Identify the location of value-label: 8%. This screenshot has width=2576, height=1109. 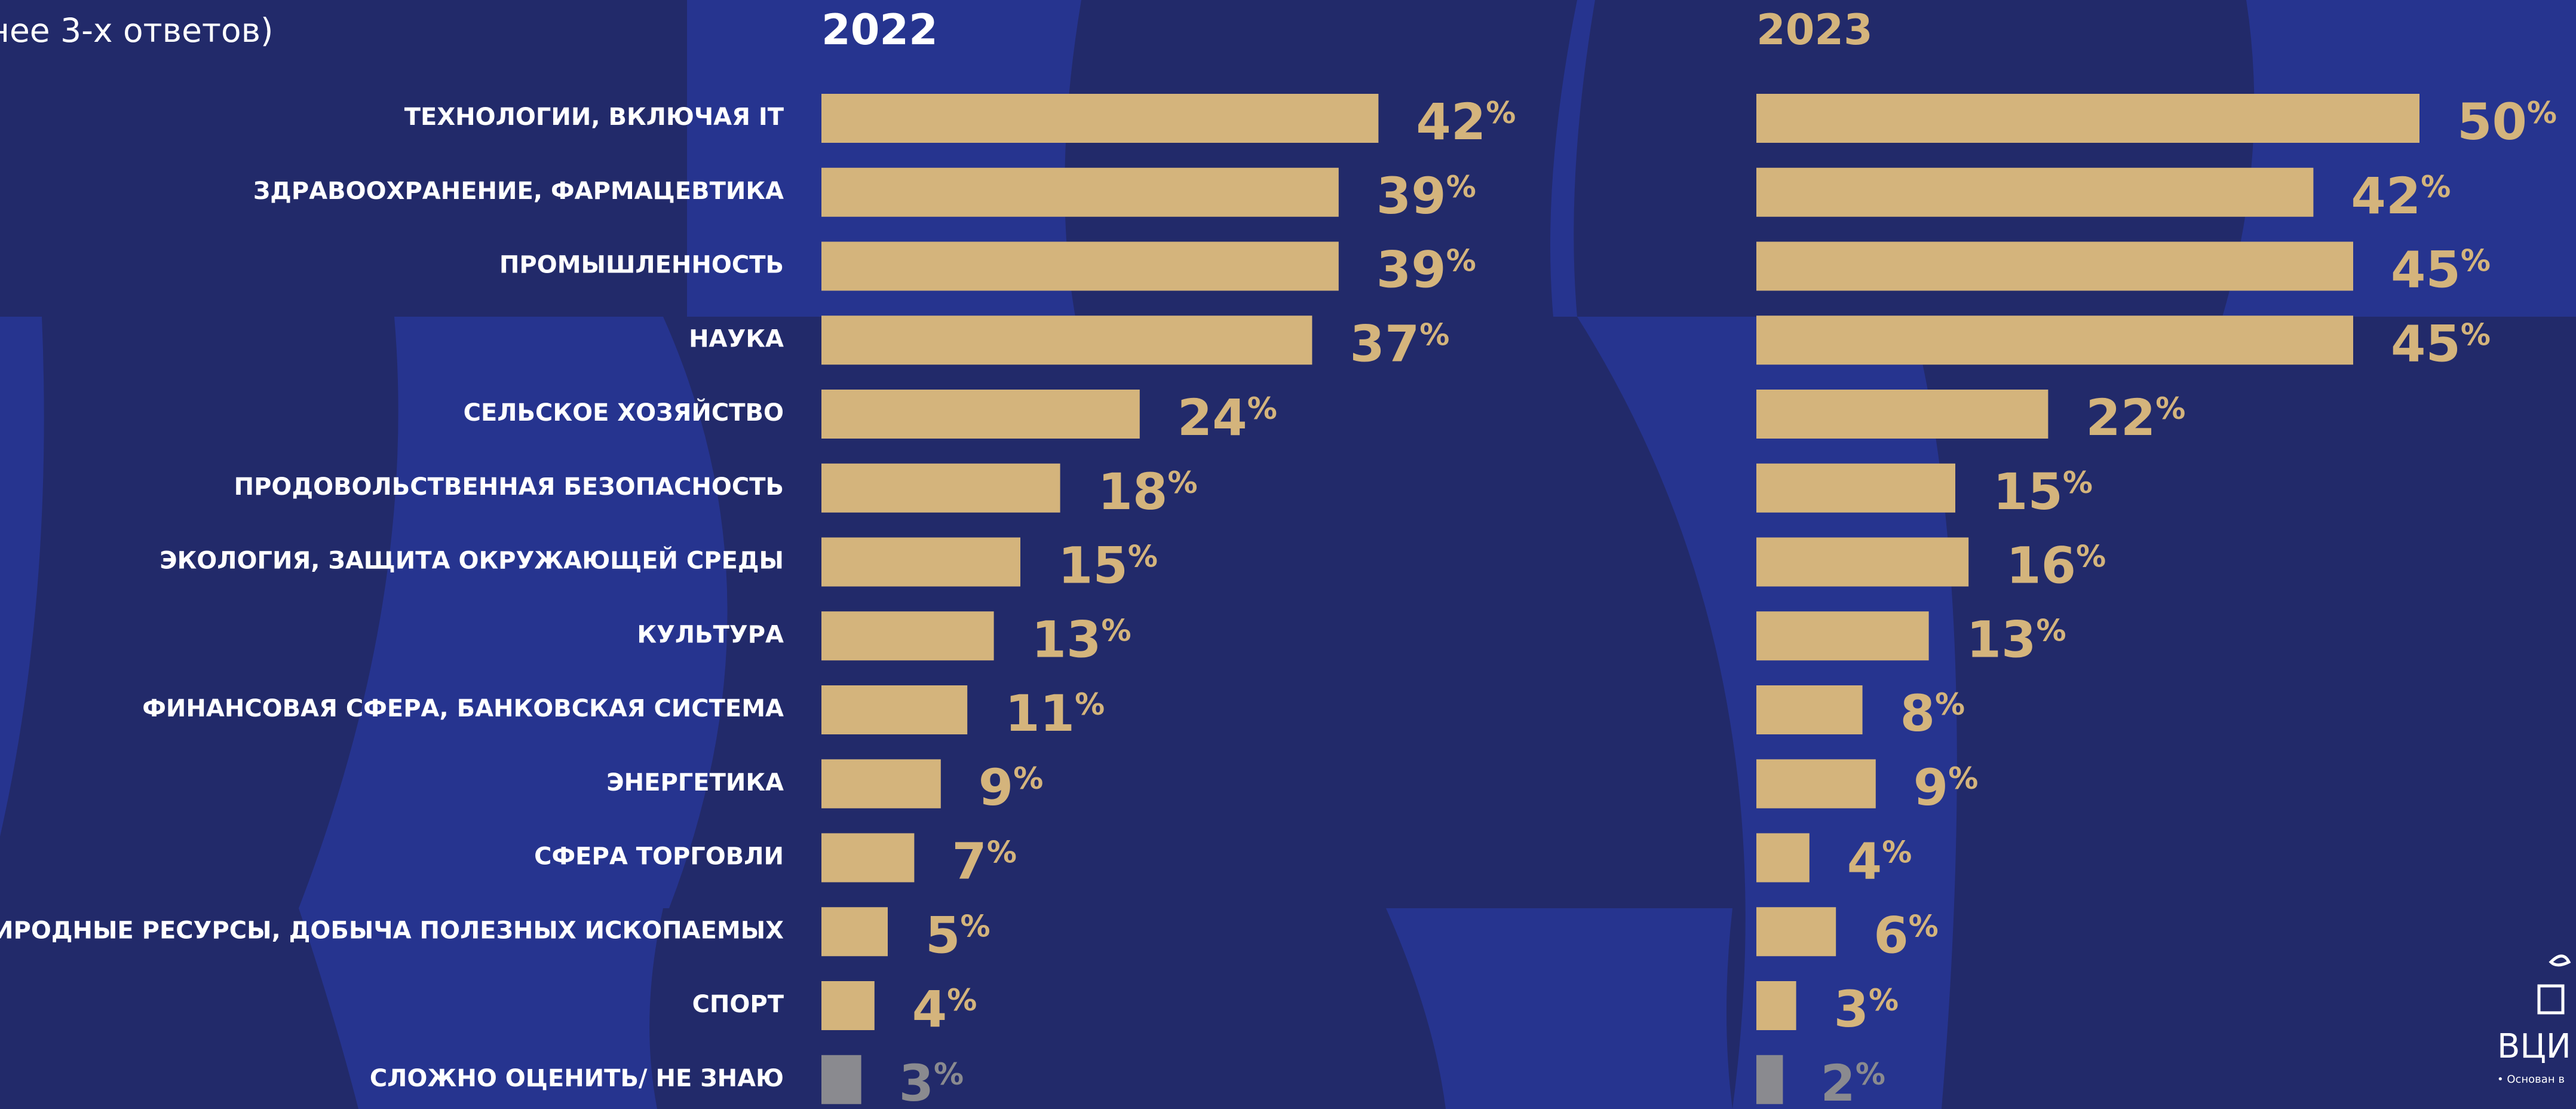
(1933, 713).